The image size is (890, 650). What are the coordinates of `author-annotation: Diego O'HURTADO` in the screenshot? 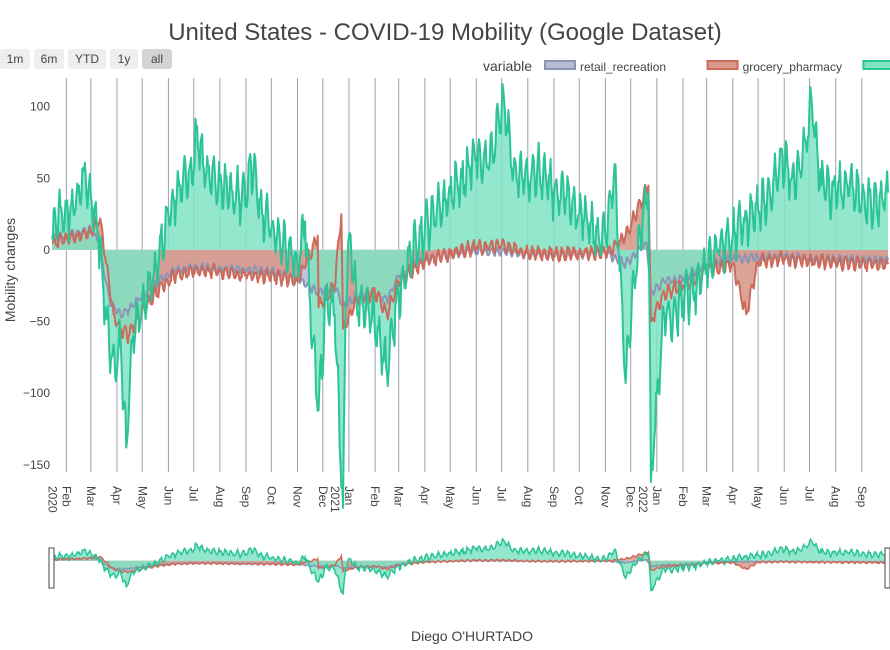 It's located at (472, 636).